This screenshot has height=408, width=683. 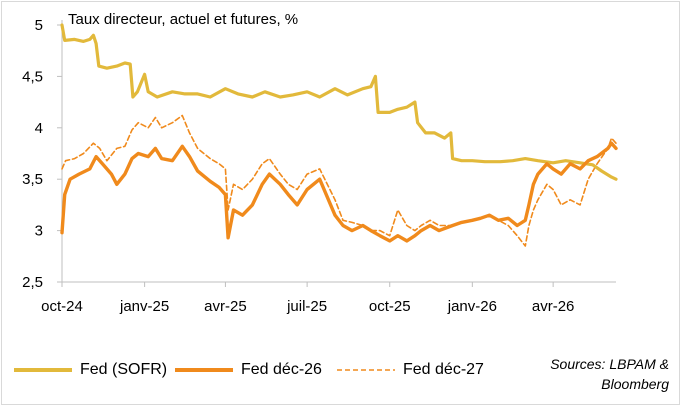 What do you see at coordinates (635, 384) in the screenshot?
I see `source-line-2: Bloomberg` at bounding box center [635, 384].